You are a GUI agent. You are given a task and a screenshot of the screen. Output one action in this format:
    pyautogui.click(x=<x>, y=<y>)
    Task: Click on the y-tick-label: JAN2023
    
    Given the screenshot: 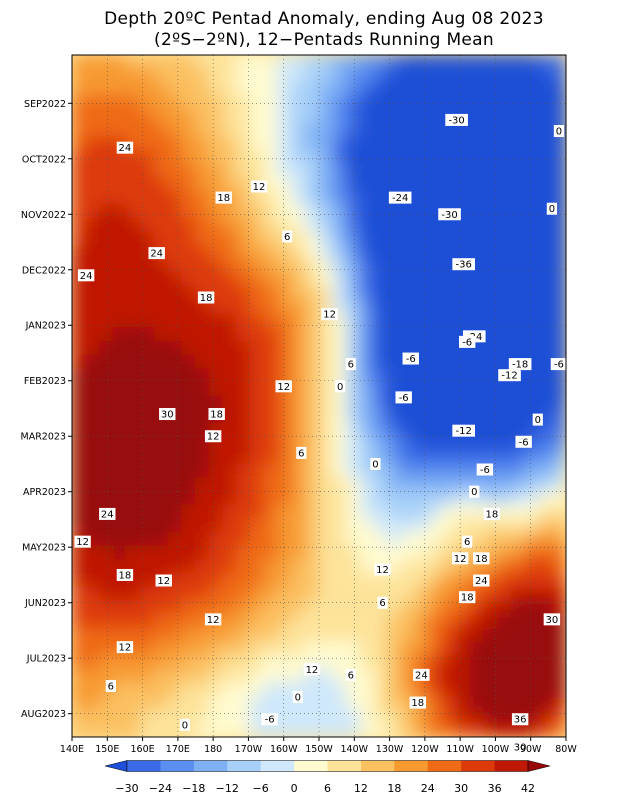 What is the action you would take?
    pyautogui.click(x=45, y=326)
    